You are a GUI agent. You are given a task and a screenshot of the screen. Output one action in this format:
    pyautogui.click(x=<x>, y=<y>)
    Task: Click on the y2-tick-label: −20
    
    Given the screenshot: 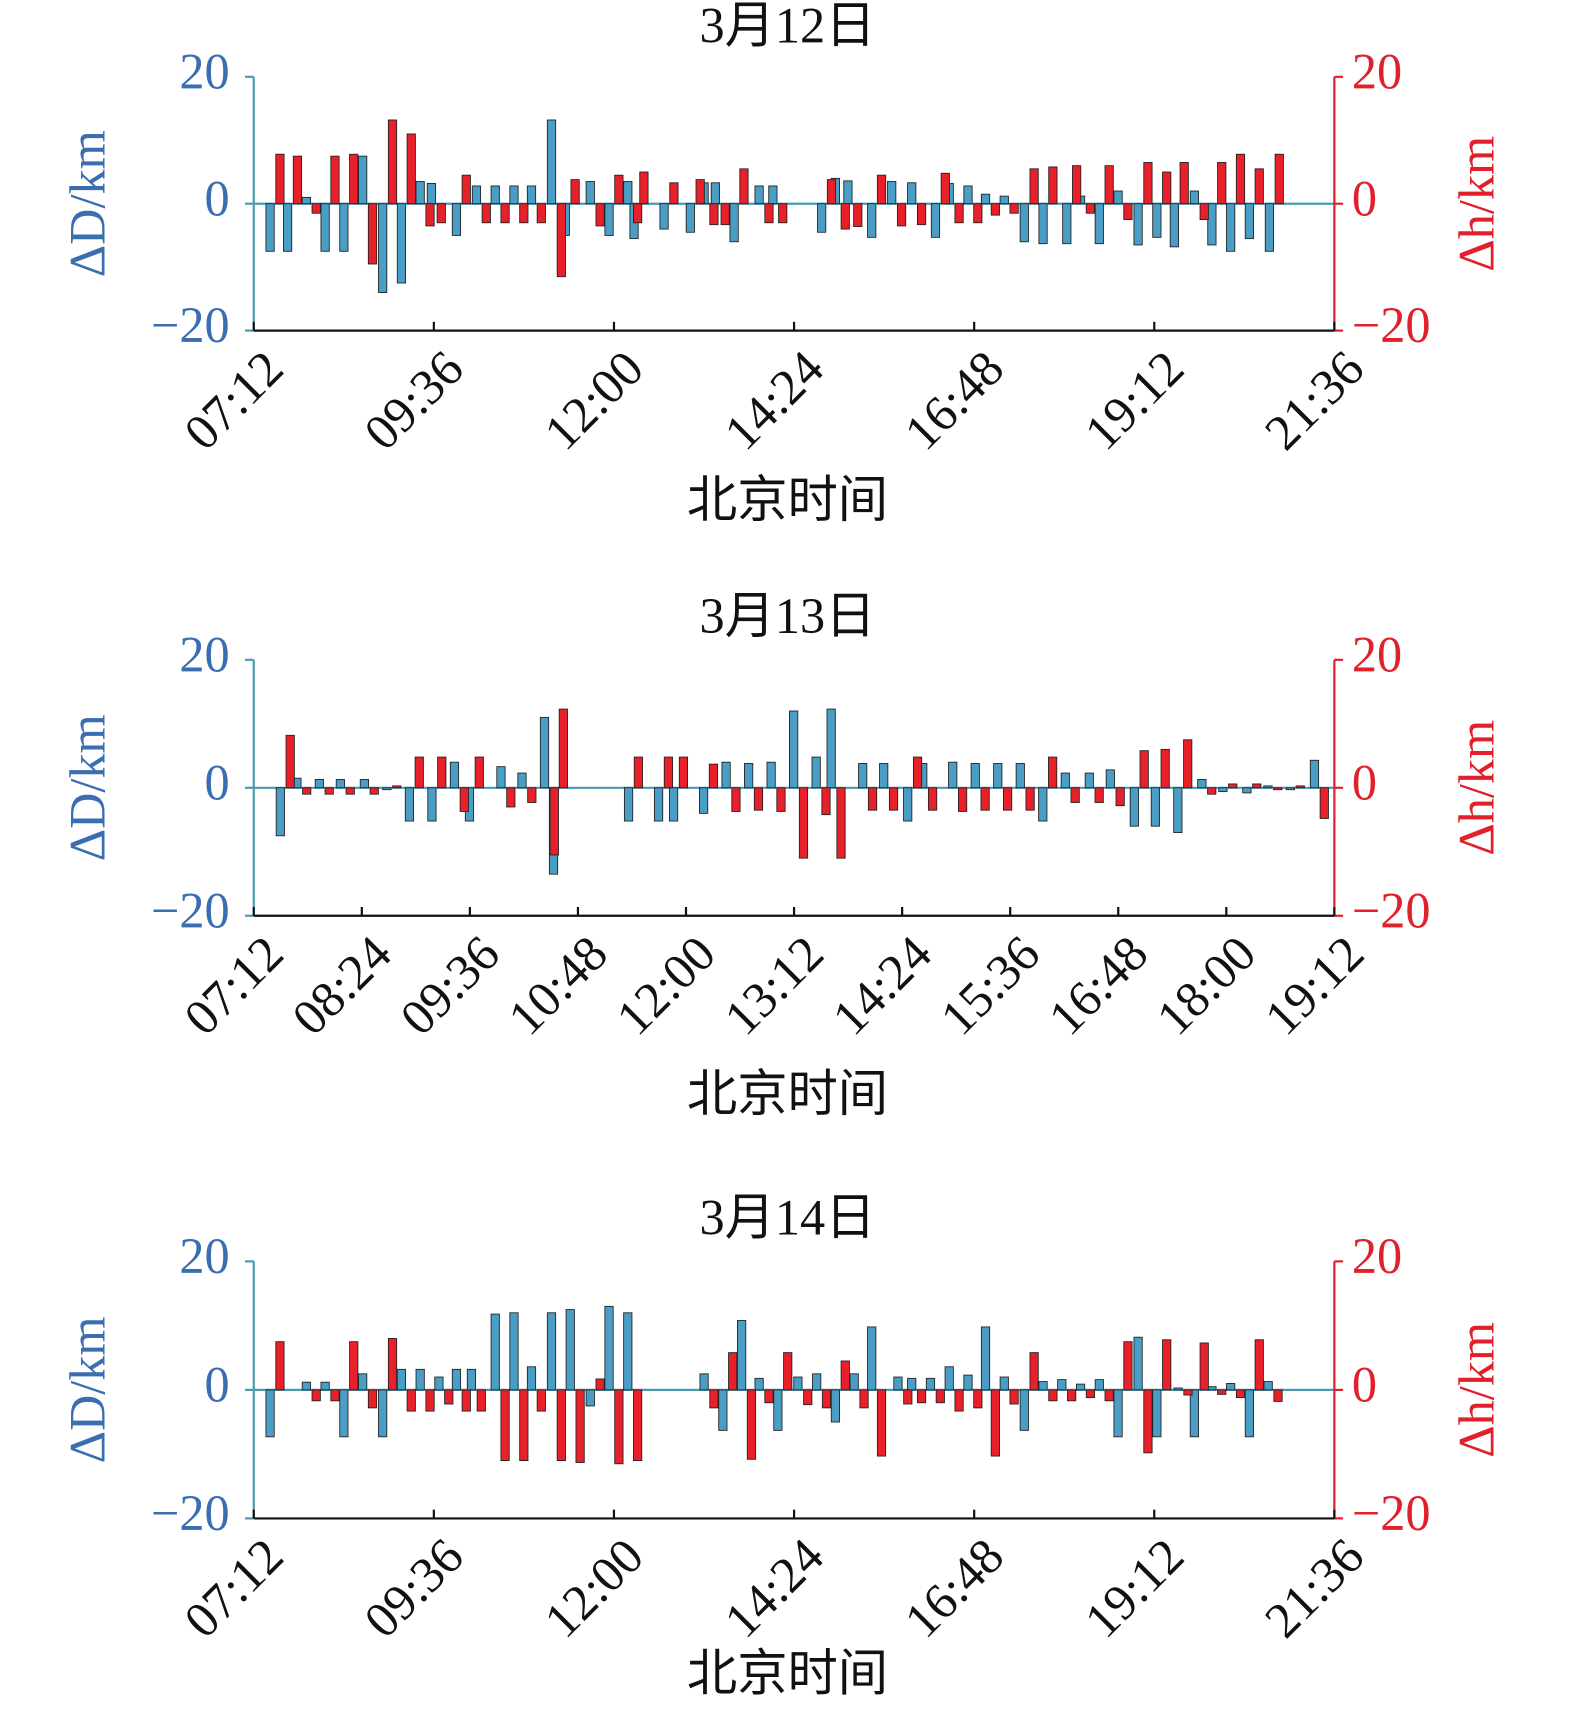 What is the action you would take?
    pyautogui.click(x=1391, y=1513)
    